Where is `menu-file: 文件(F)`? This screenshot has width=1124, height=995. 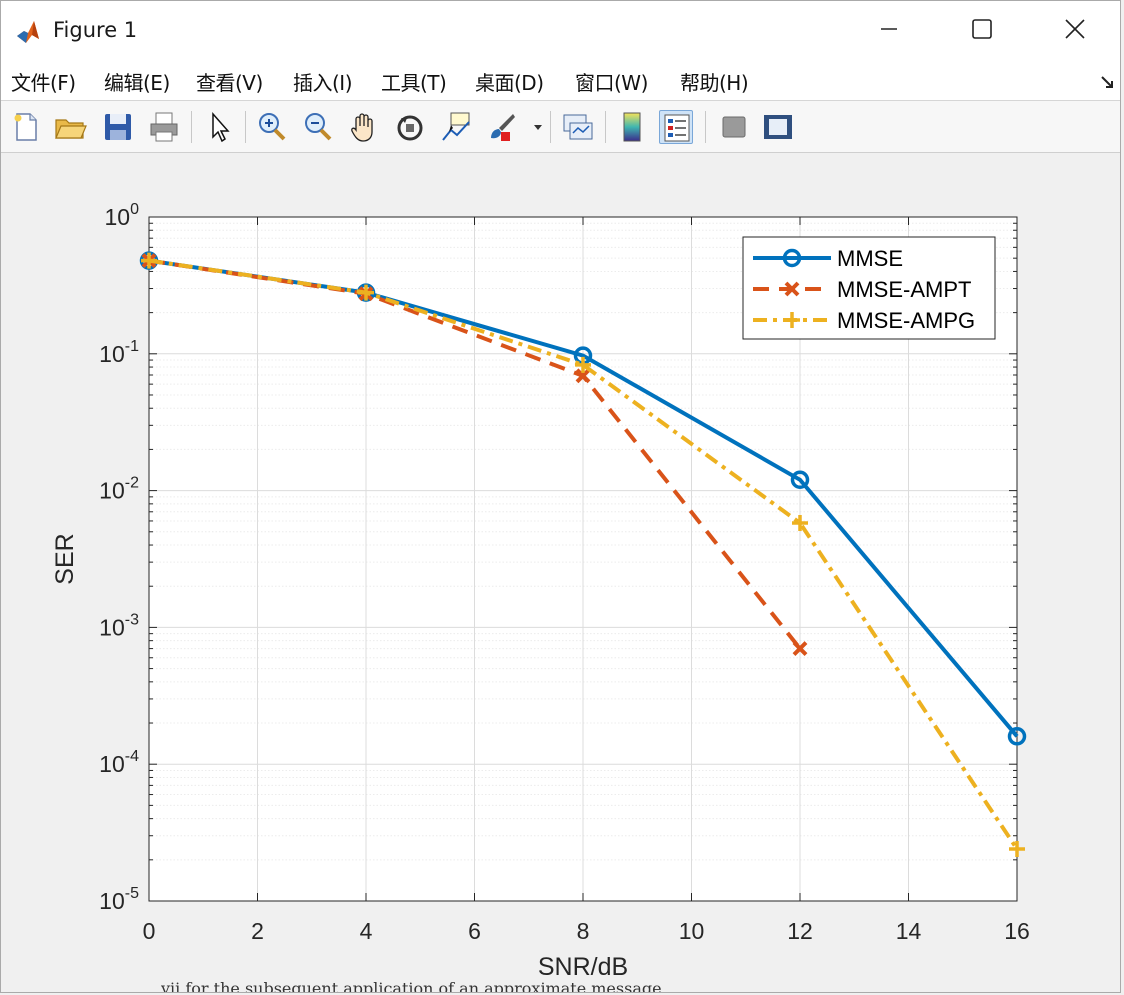
menu-file: 文件(F) is located at coordinates (43, 83).